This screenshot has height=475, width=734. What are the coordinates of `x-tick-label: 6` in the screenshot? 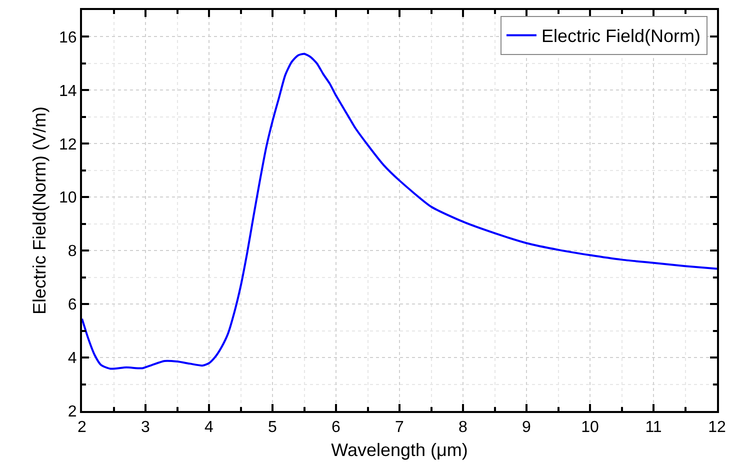 It's located at (336, 427).